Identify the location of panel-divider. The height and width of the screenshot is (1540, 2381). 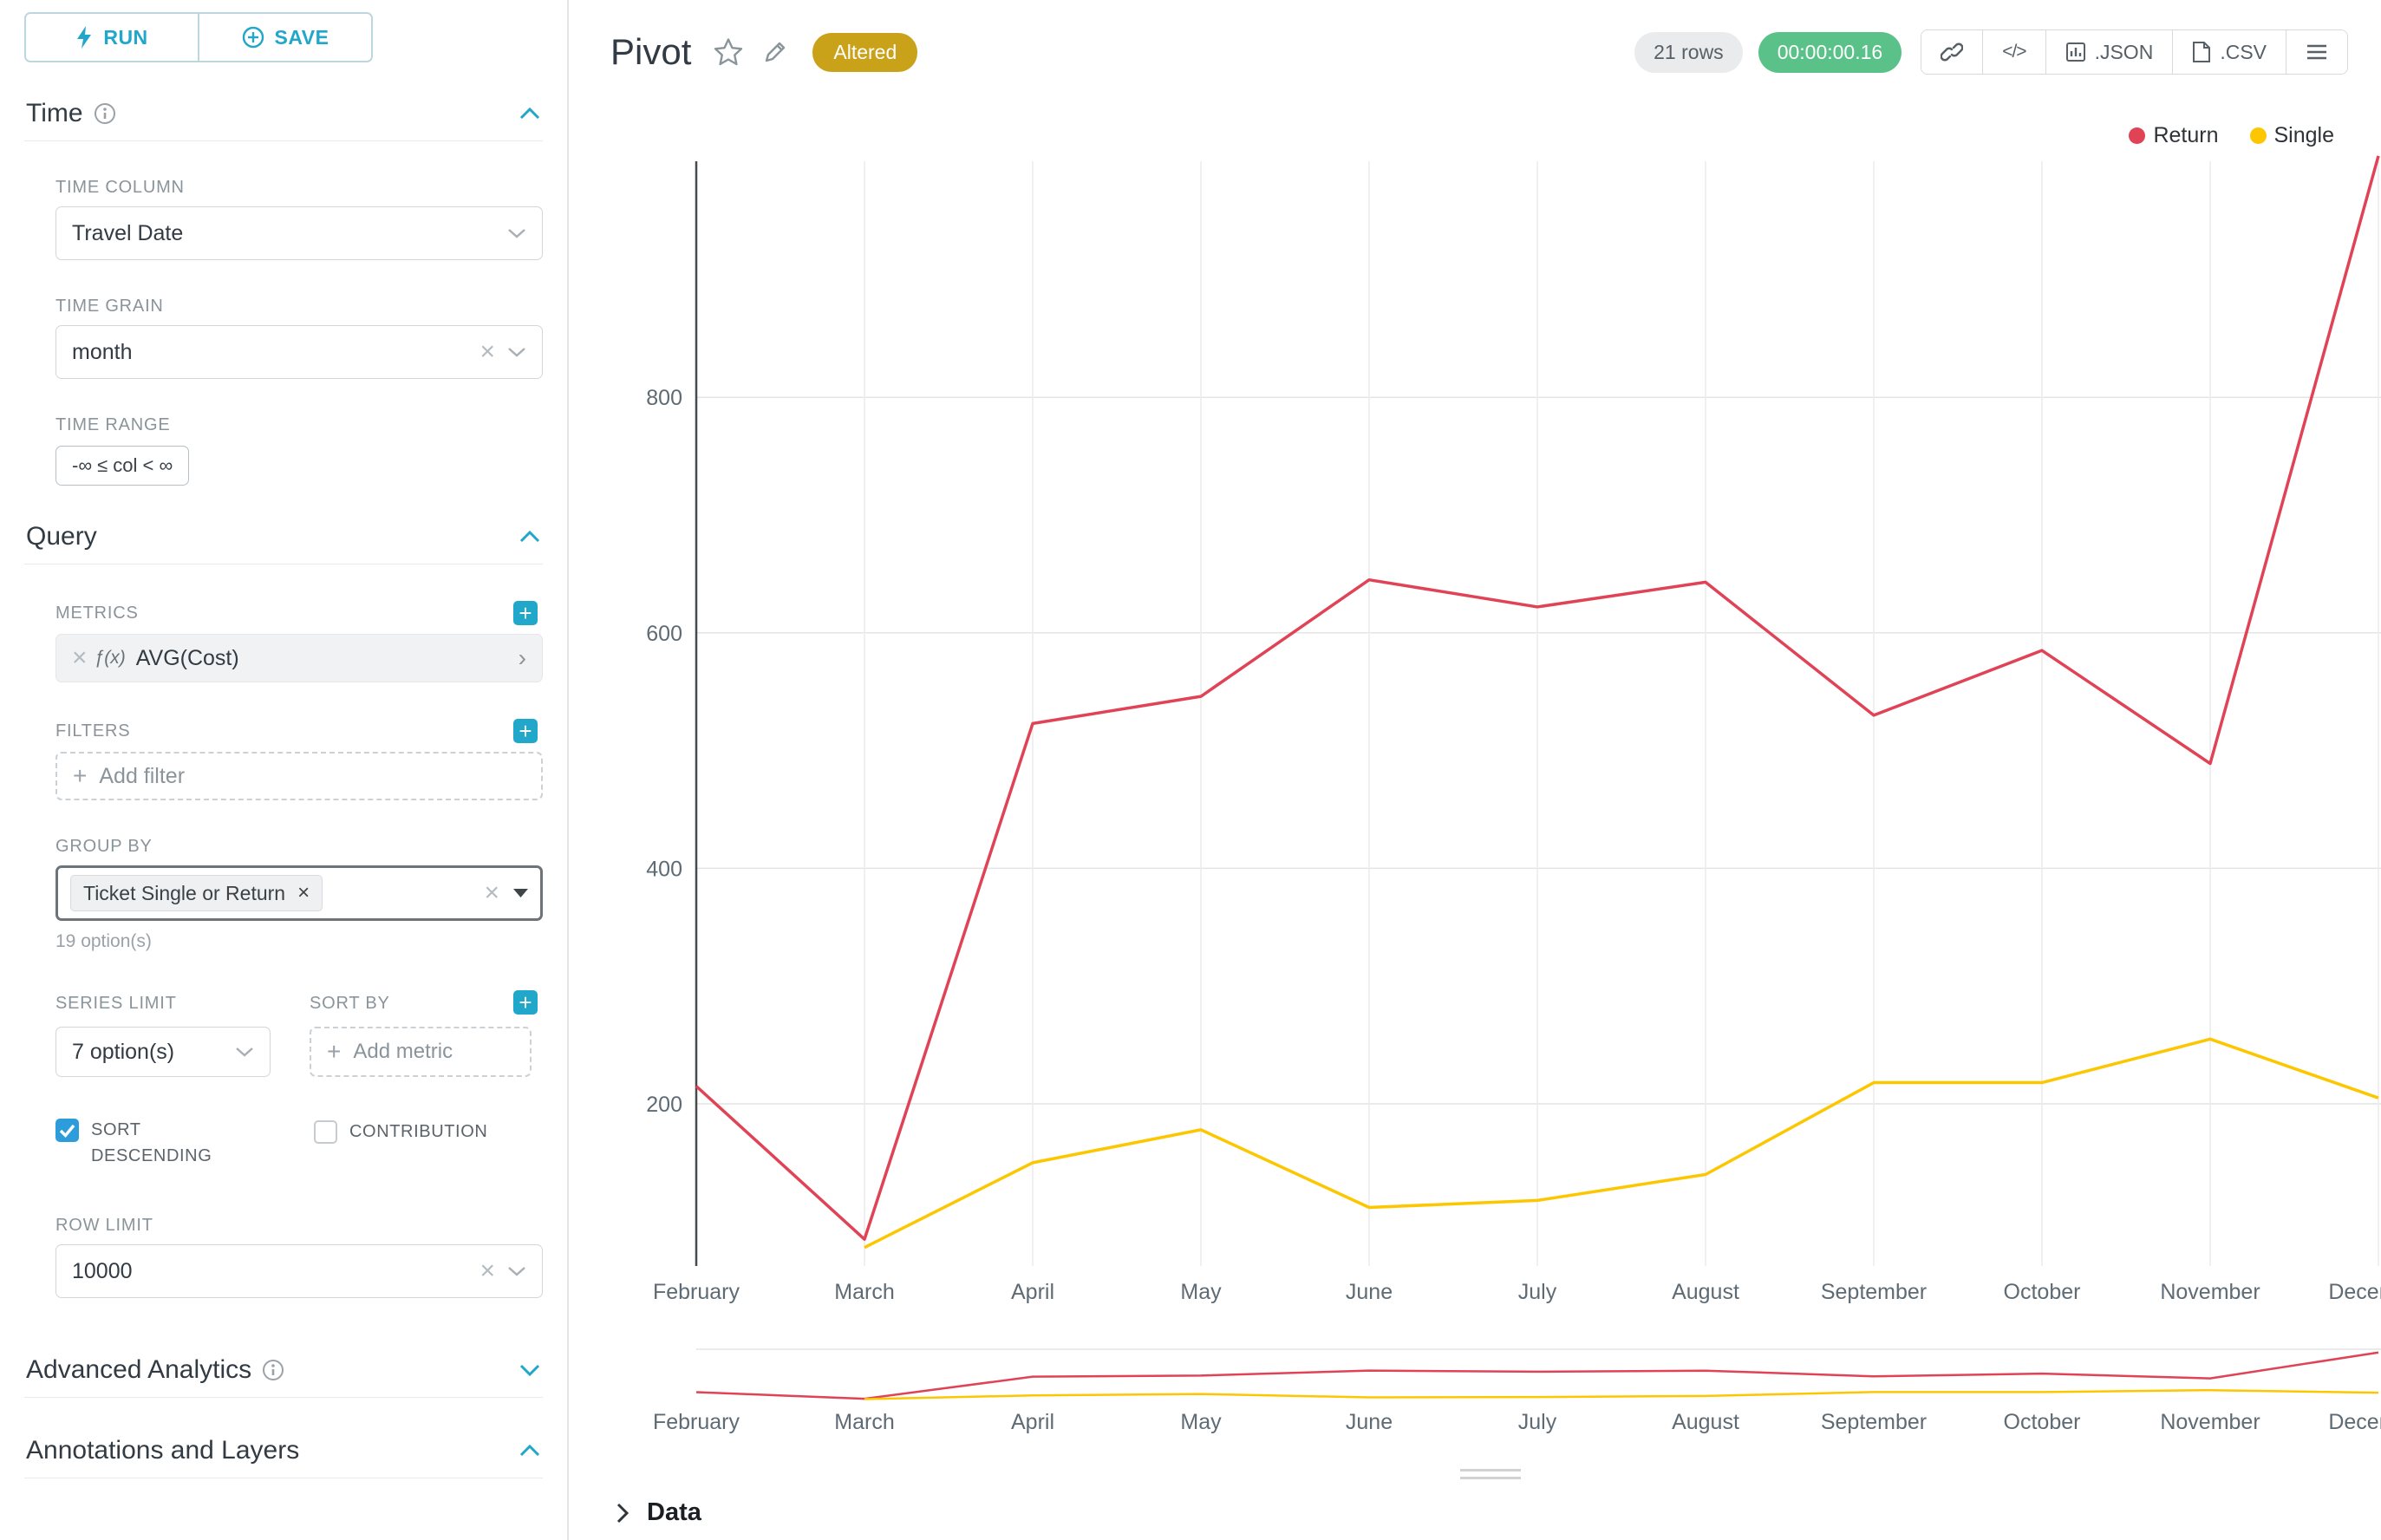
(568, 770).